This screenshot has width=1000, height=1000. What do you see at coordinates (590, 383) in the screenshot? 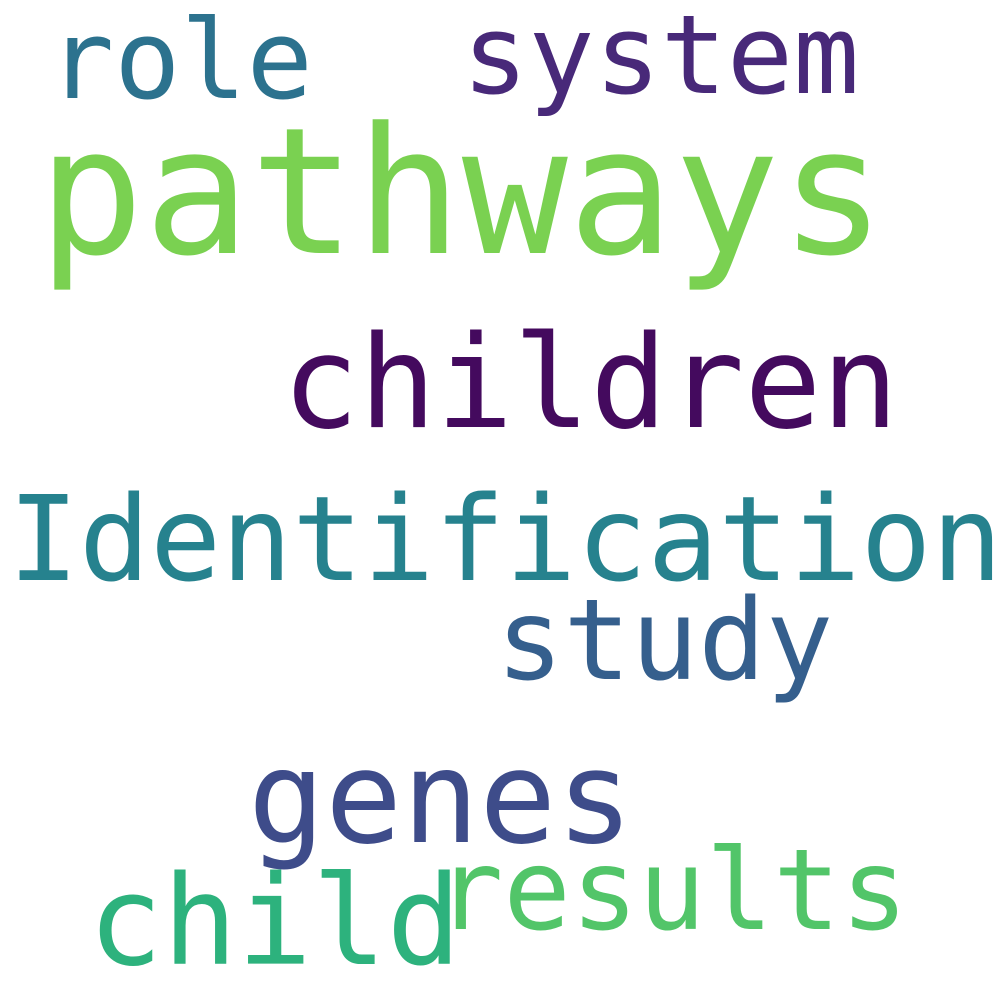
I see `word-children: children` at bounding box center [590, 383].